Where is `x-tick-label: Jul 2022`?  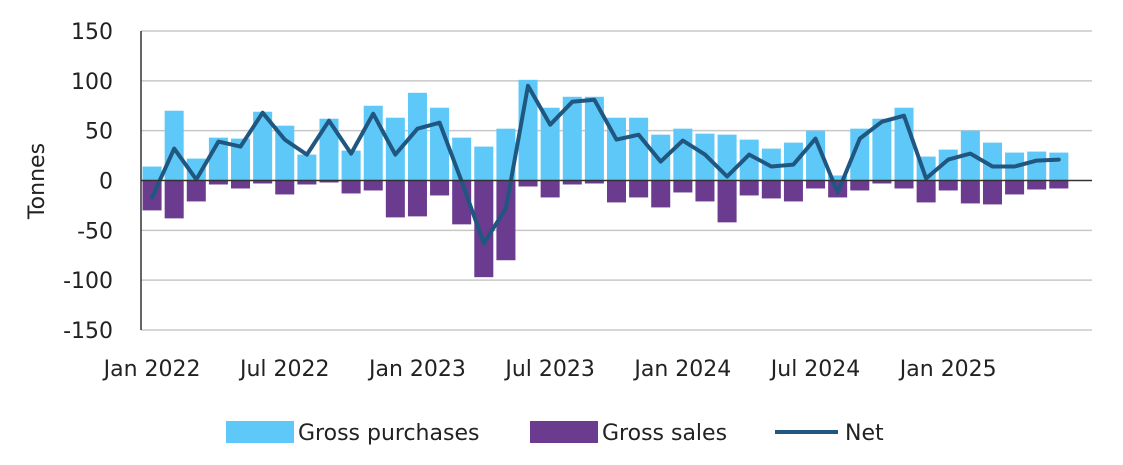 x-tick-label: Jul 2022 is located at coordinates (284, 369).